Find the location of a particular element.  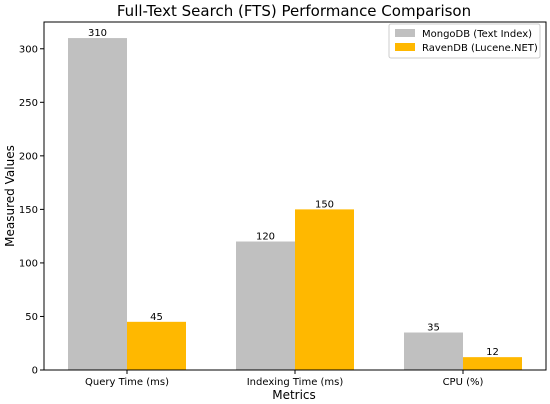

x-tick-label: Indexing Time (ms) is located at coordinates (295, 382).